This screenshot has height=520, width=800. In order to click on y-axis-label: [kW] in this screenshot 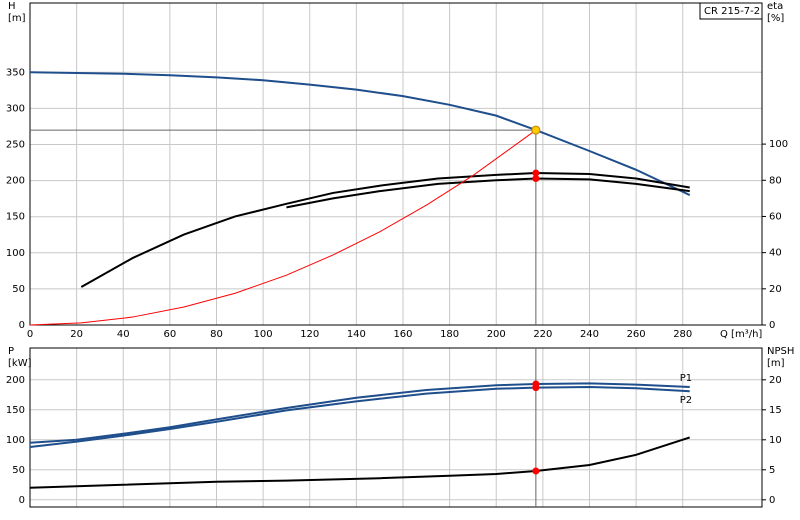, I will do `click(20, 363)`.